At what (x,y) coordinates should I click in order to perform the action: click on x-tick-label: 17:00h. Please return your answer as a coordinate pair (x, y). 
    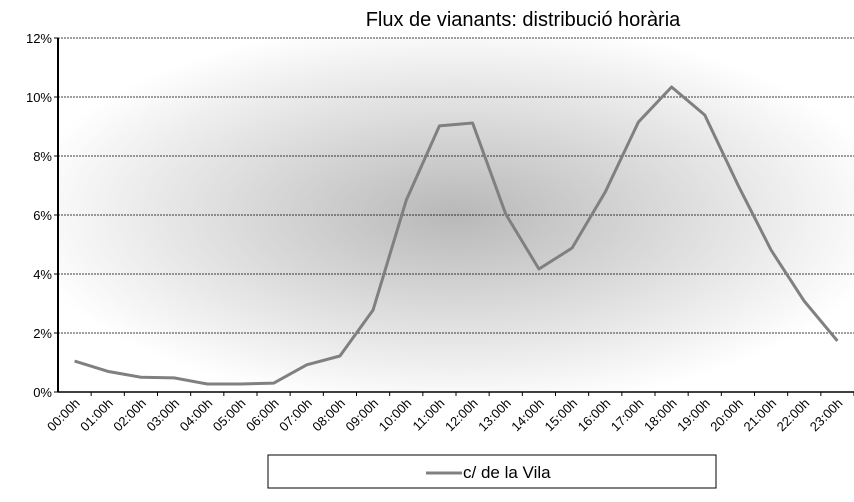
    Looking at the image, I should click on (627, 415).